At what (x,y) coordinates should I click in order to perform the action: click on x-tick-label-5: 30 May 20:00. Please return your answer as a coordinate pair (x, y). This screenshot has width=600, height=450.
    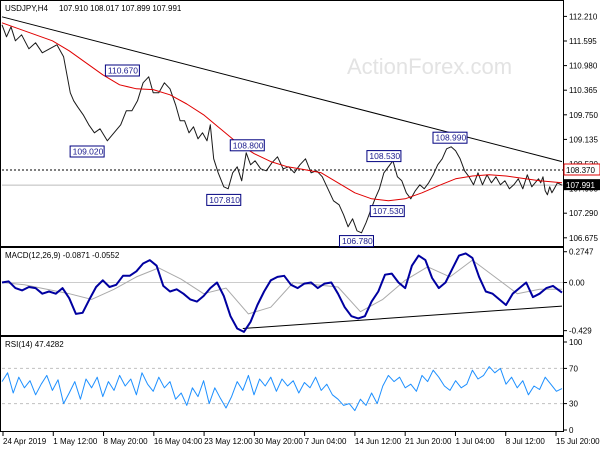
    Looking at the image, I should click on (278, 441).